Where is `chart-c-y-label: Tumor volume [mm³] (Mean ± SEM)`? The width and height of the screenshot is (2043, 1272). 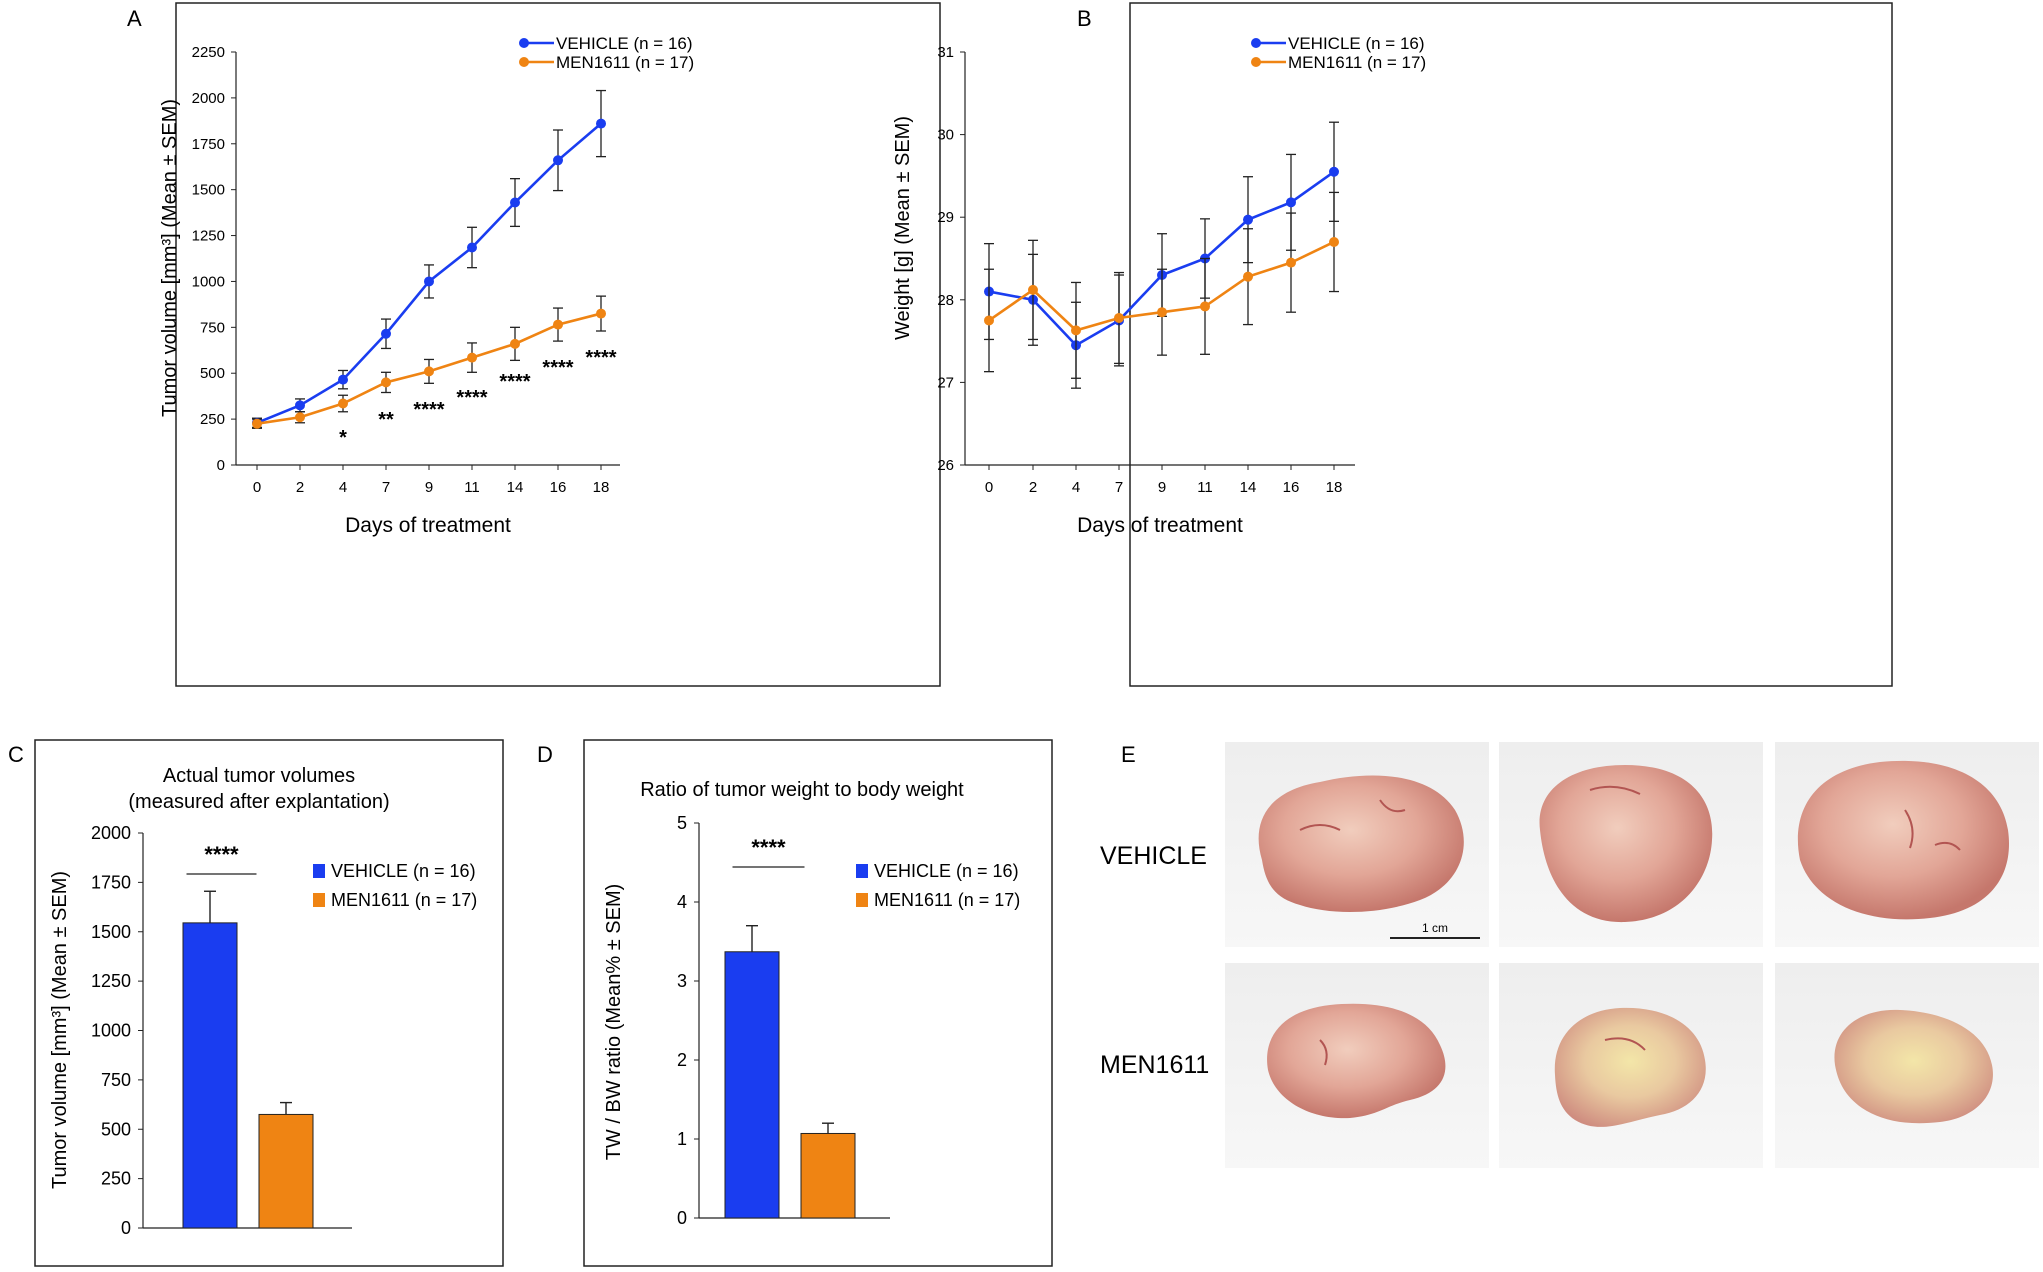
chart-c-y-label: Tumor volume [mm³] (Mean ± SEM) is located at coordinates (60, 1030).